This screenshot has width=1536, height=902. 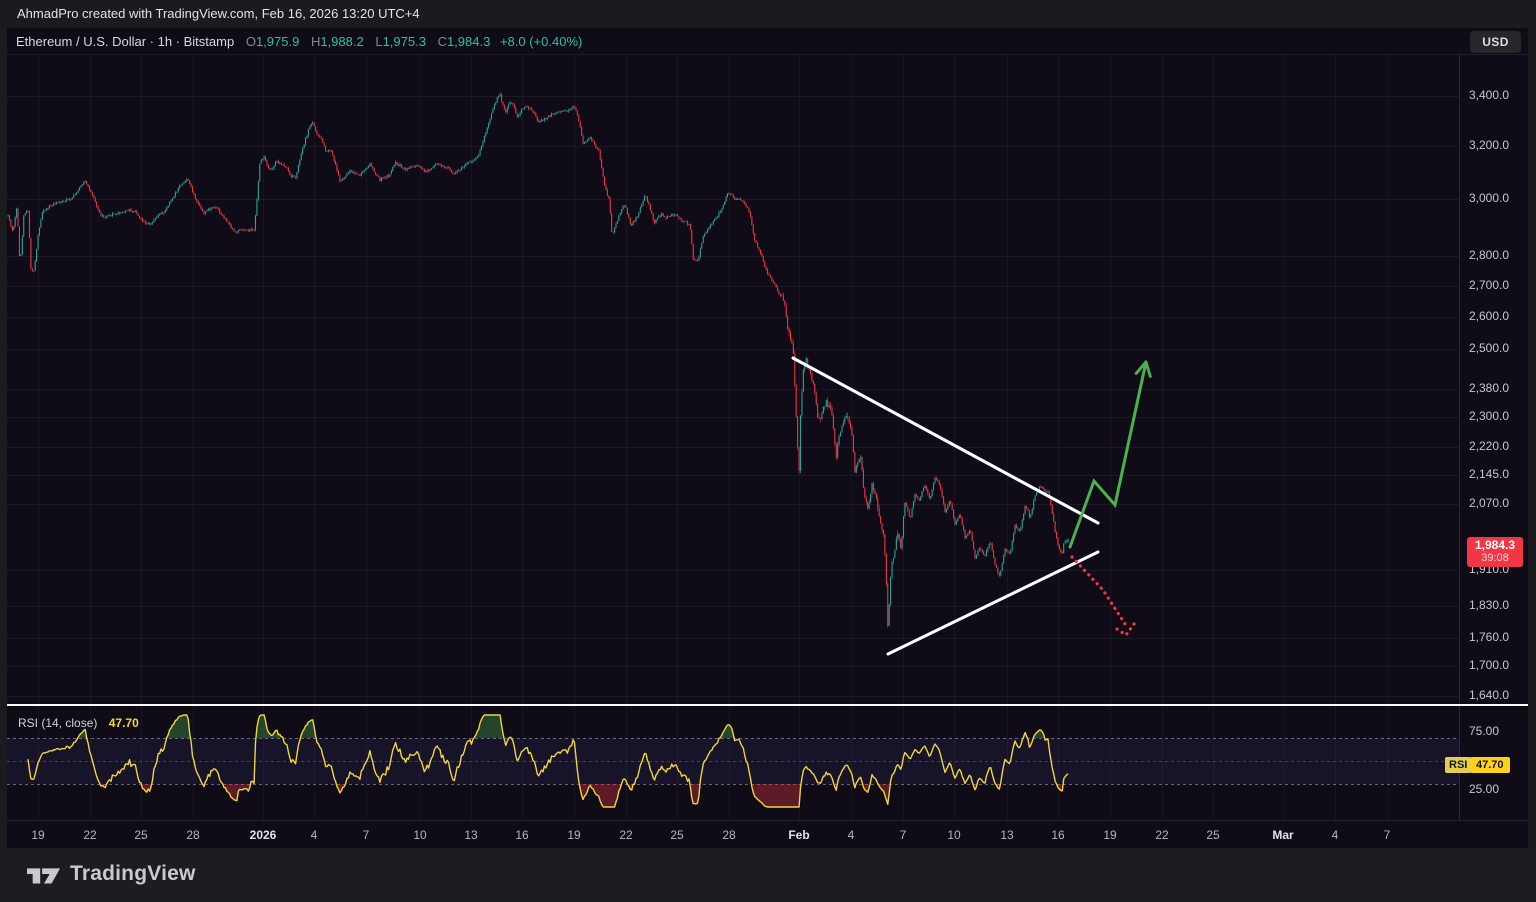 I want to click on rsi-axis-name-badge: RSI, so click(x=1458, y=765).